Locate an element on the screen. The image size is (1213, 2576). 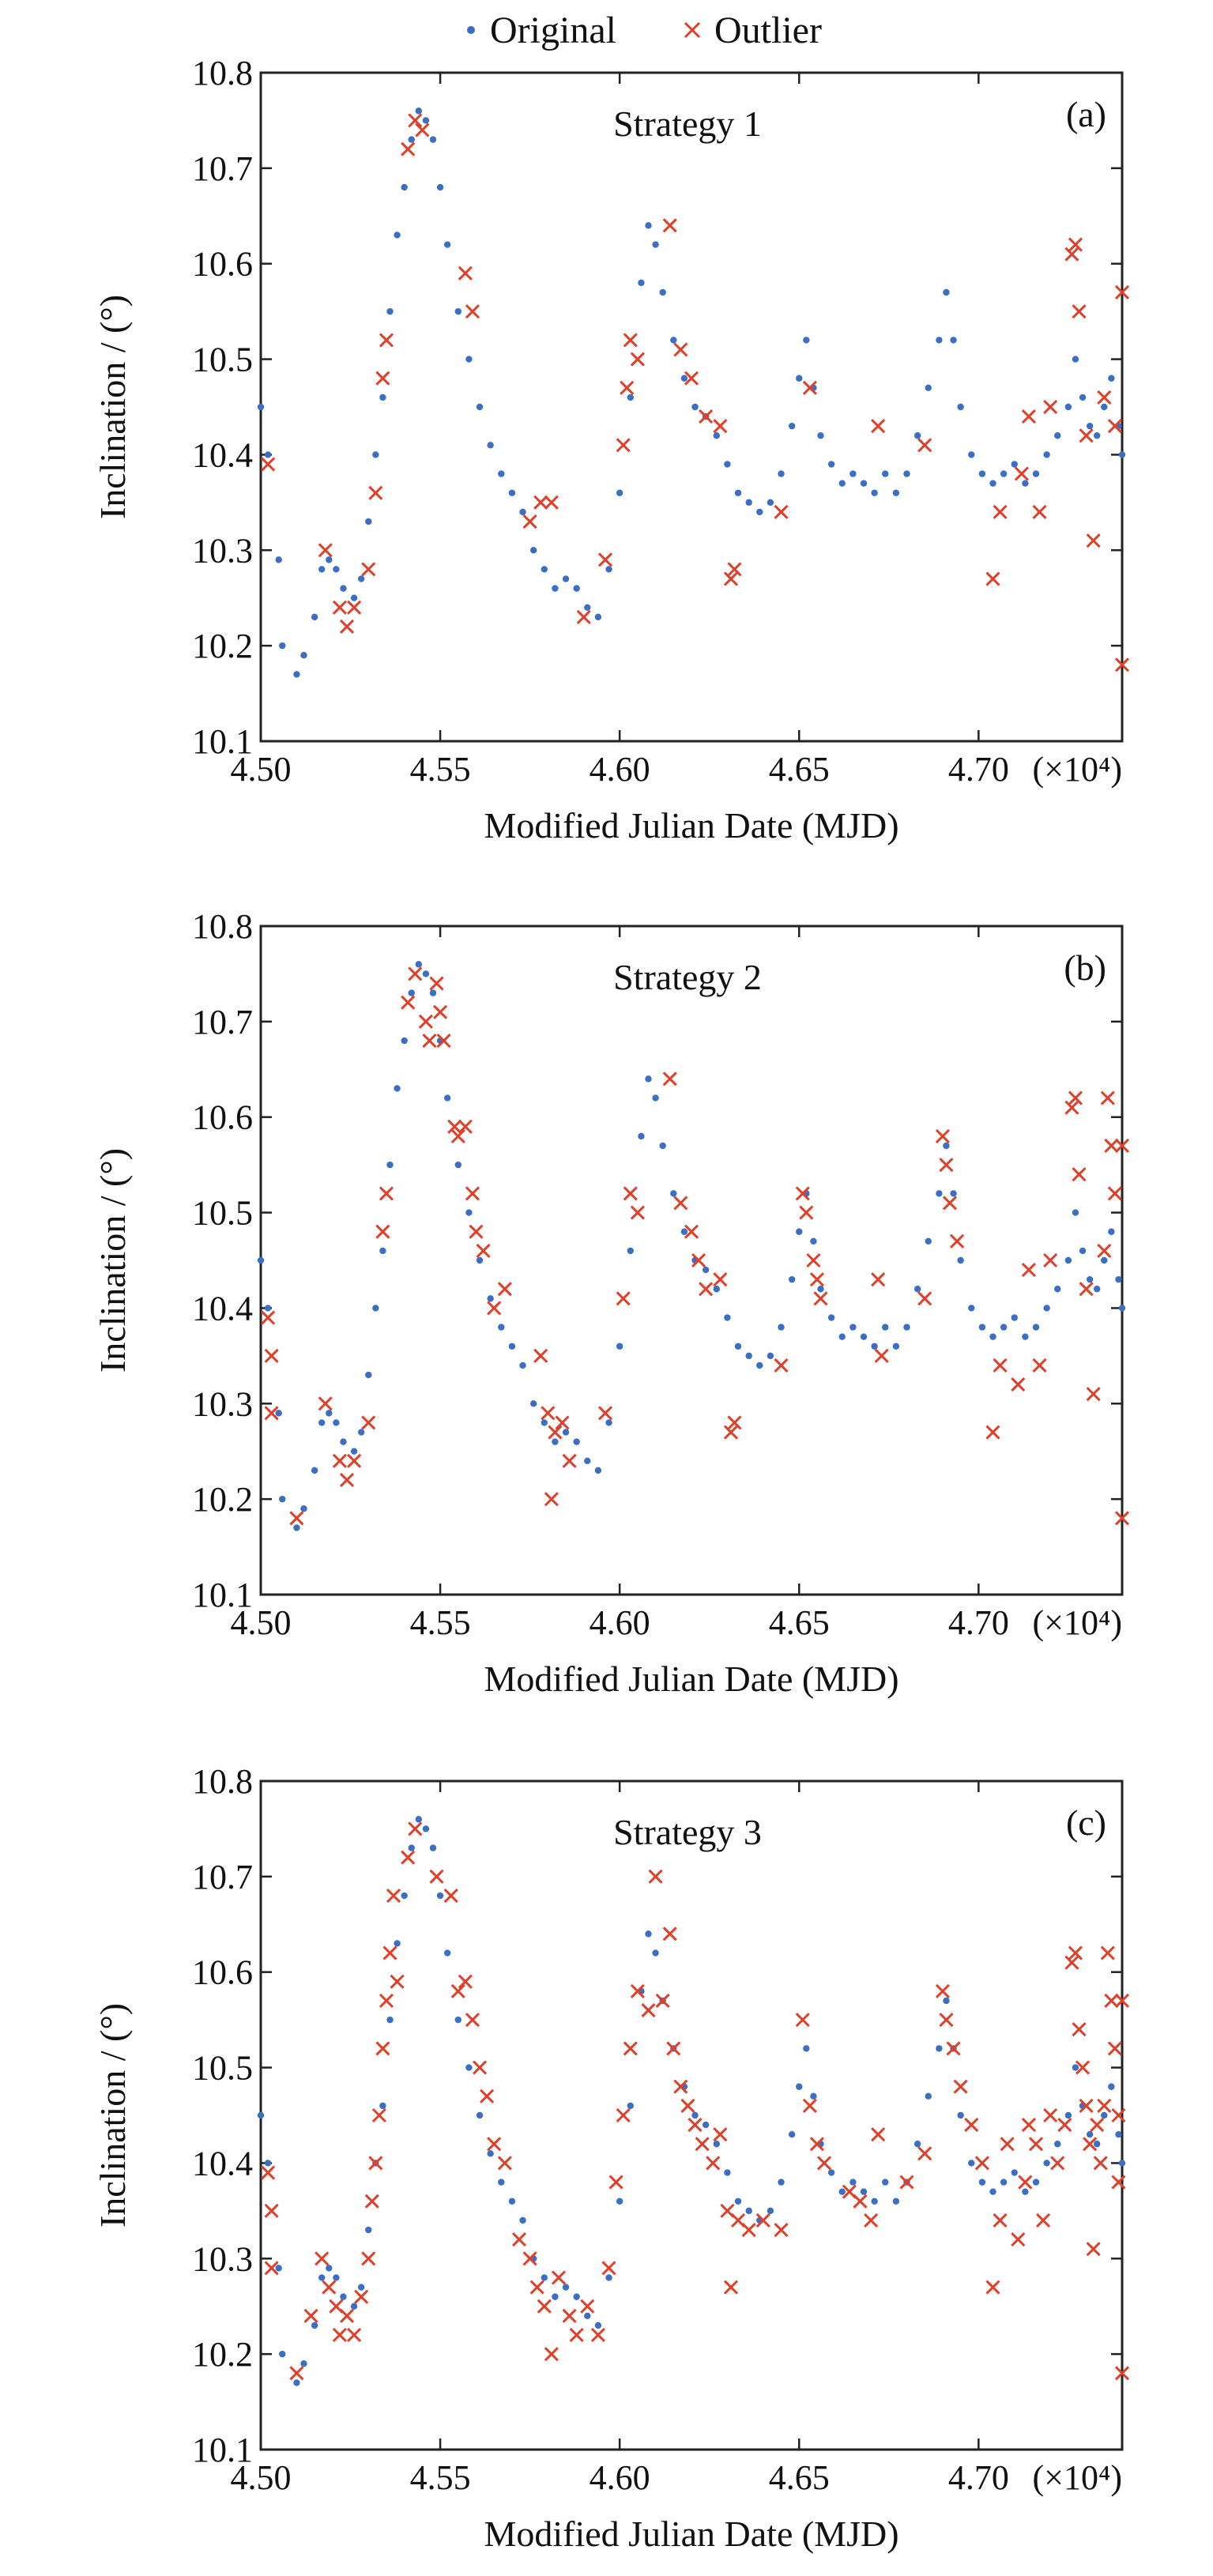
legend-item-outlier: Outlier is located at coordinates (753, 30).